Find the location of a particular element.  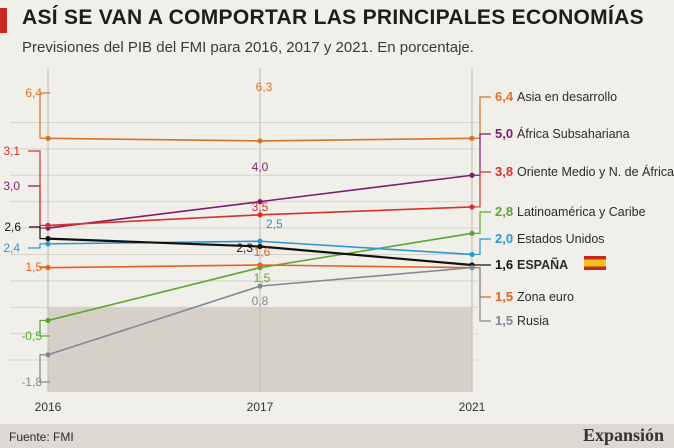

legend-entry: Asia en desarrollo is located at coordinates (567, 97).